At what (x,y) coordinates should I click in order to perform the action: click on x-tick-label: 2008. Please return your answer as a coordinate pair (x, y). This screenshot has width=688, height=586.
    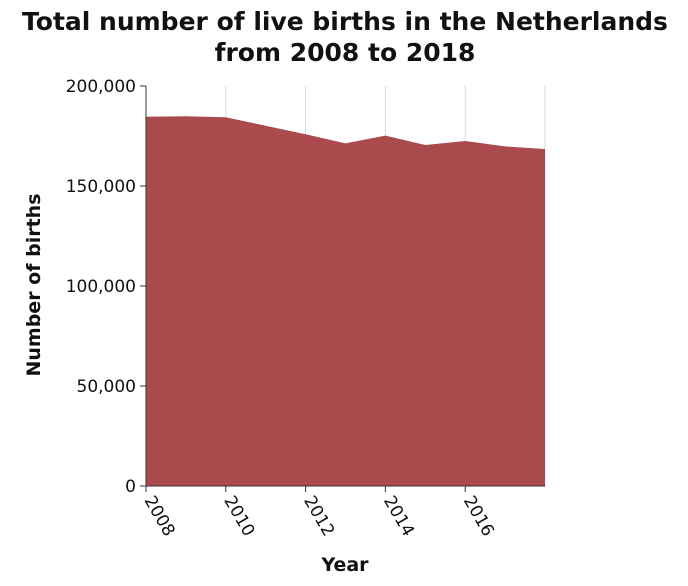
    Looking at the image, I should click on (159, 516).